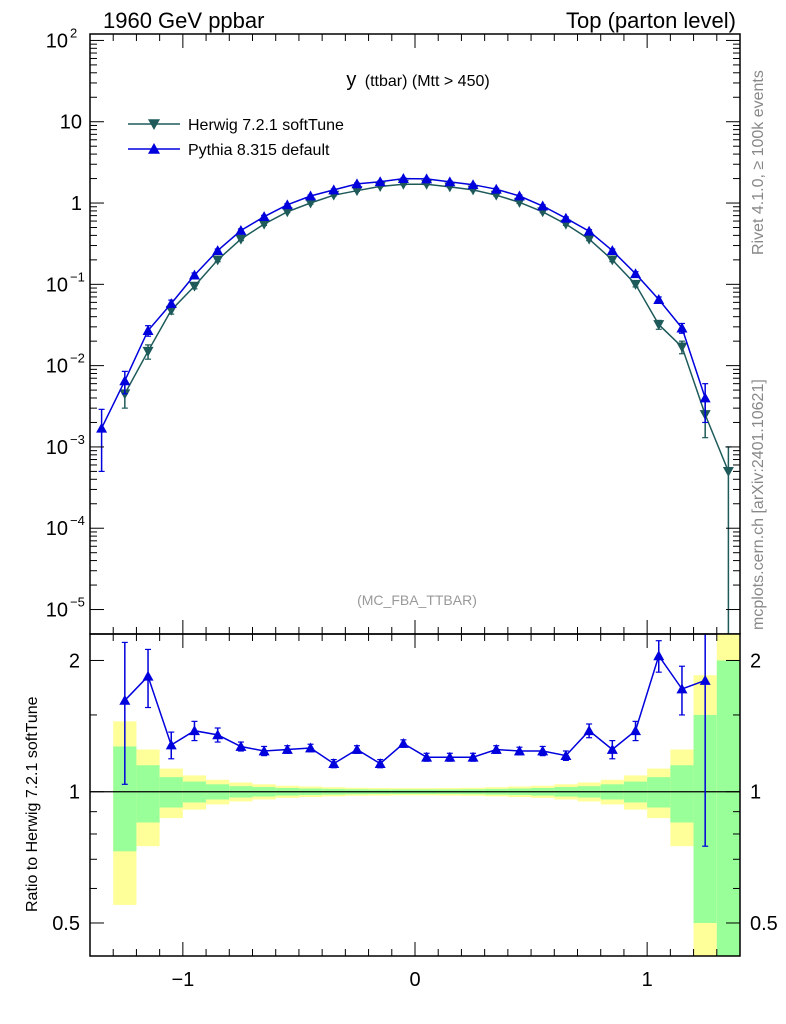 This screenshot has width=786, height=1024. What do you see at coordinates (259, 150) in the screenshot?
I see `legend-pythia-label: Pythia 8.315 default` at bounding box center [259, 150].